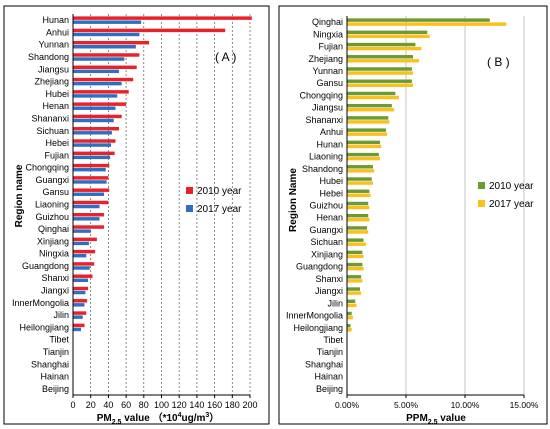  I want to click on a-category-label: Jiangsu, so click(53, 69).